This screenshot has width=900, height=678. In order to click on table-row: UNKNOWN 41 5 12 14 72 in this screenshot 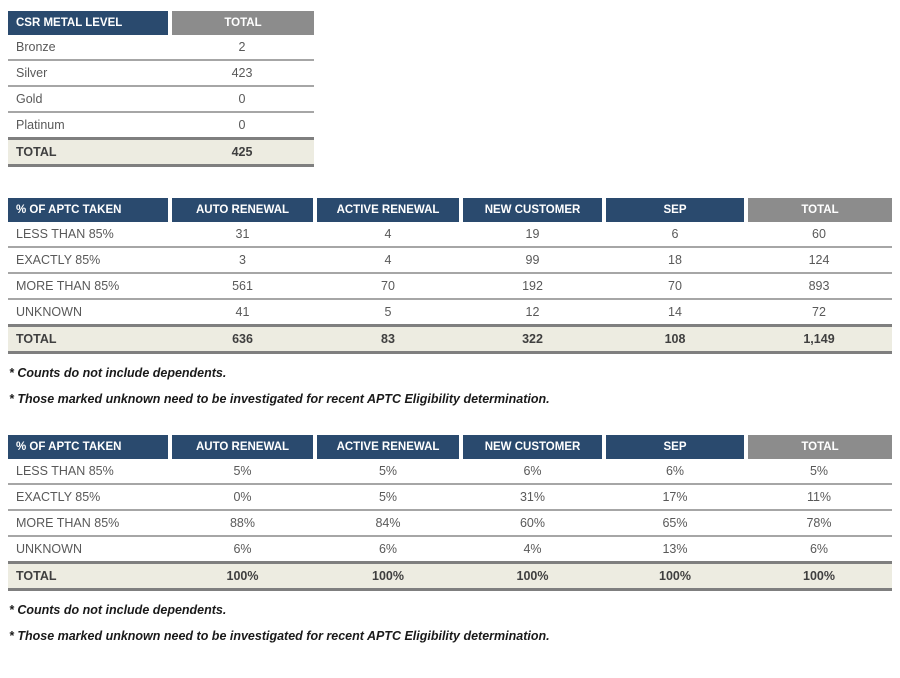, I will do `click(450, 313)`.